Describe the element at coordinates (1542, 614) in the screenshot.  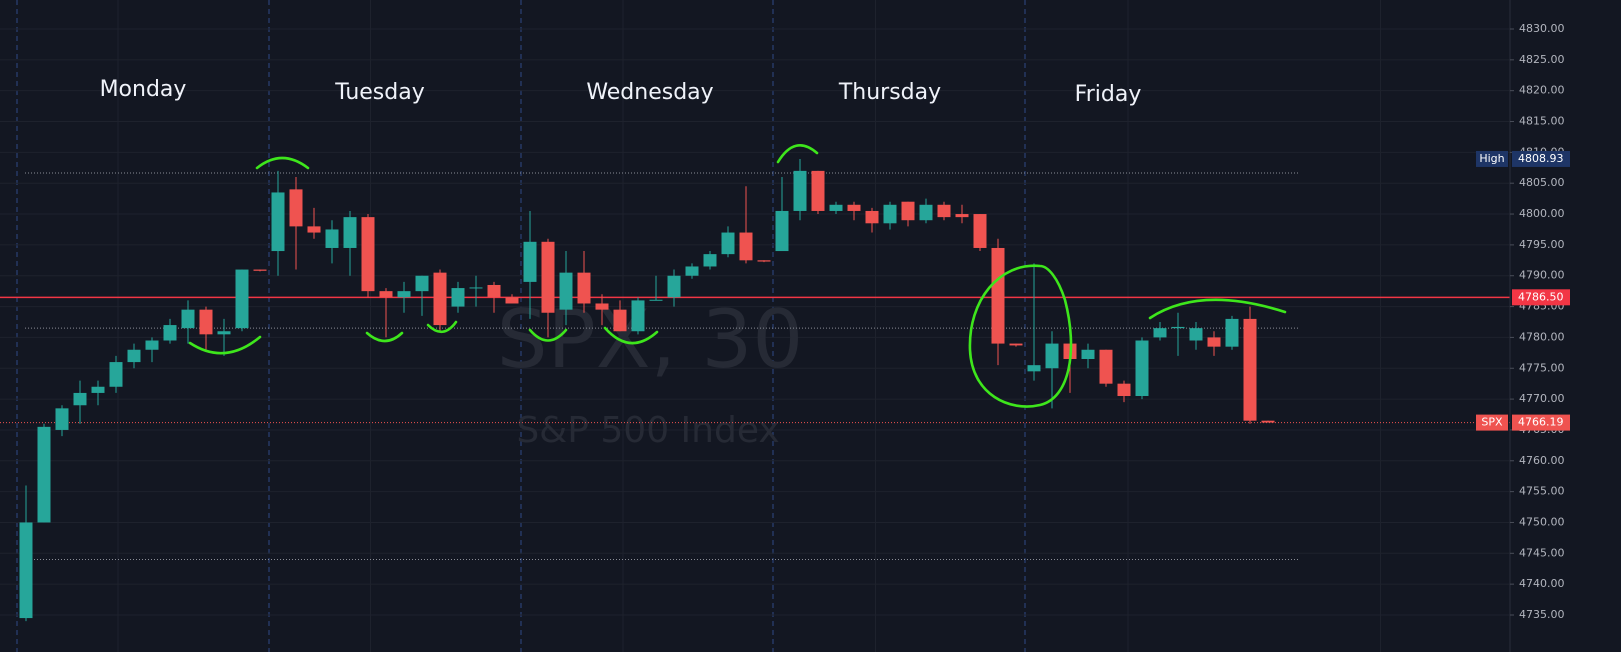
I see `y-tick-label: 4735.00` at that location.